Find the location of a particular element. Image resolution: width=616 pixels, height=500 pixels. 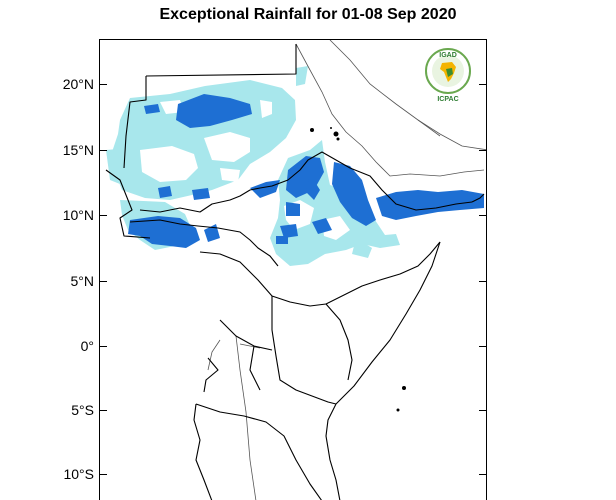

lat-tick-20n is located at coordinates (103, 84).